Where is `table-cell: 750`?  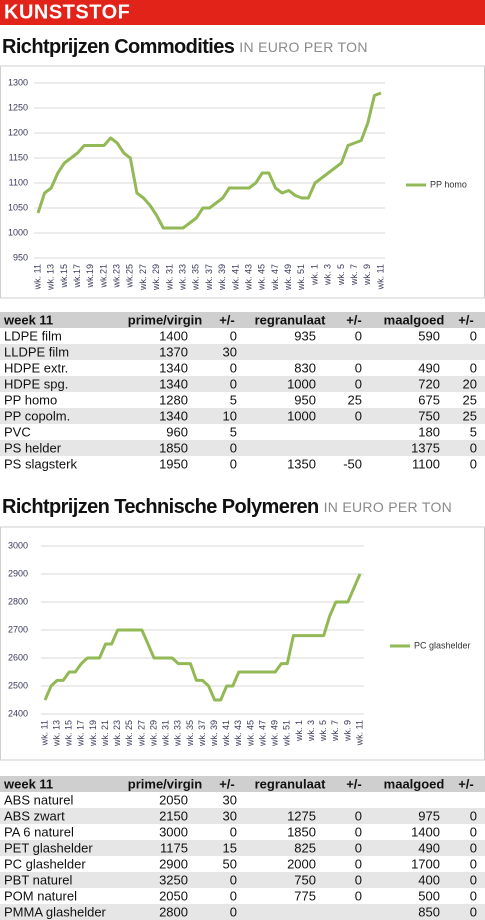
table-cell: 750 is located at coordinates (429, 415).